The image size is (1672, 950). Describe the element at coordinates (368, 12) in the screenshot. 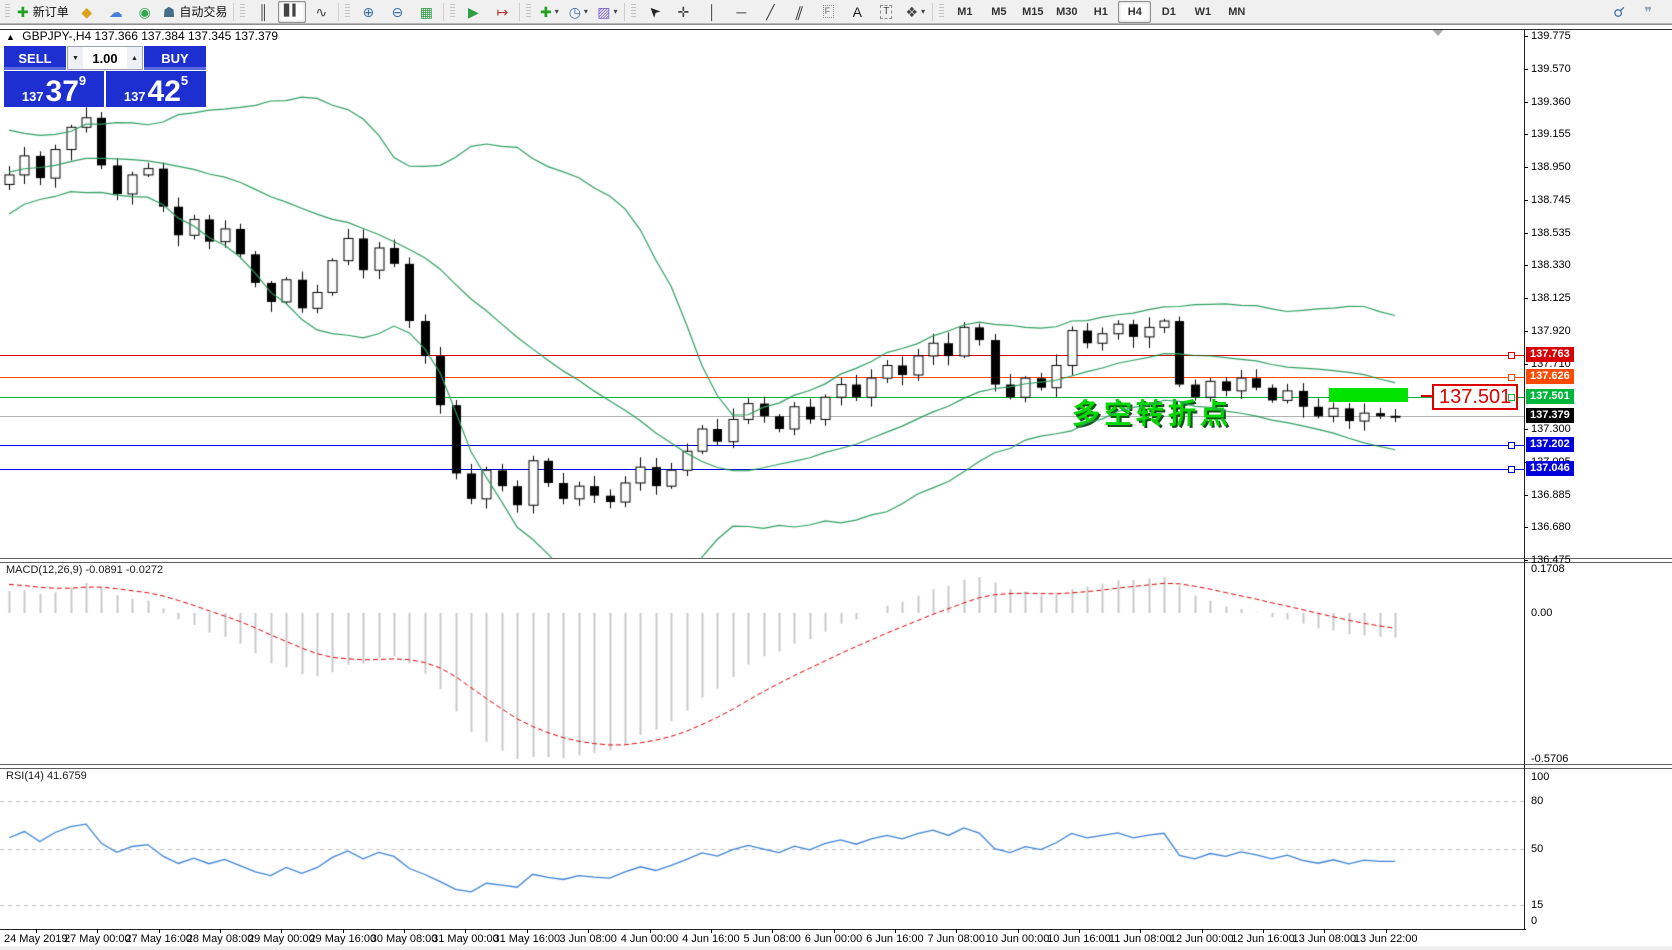

I see `zoom-in-button: ⊕` at that location.